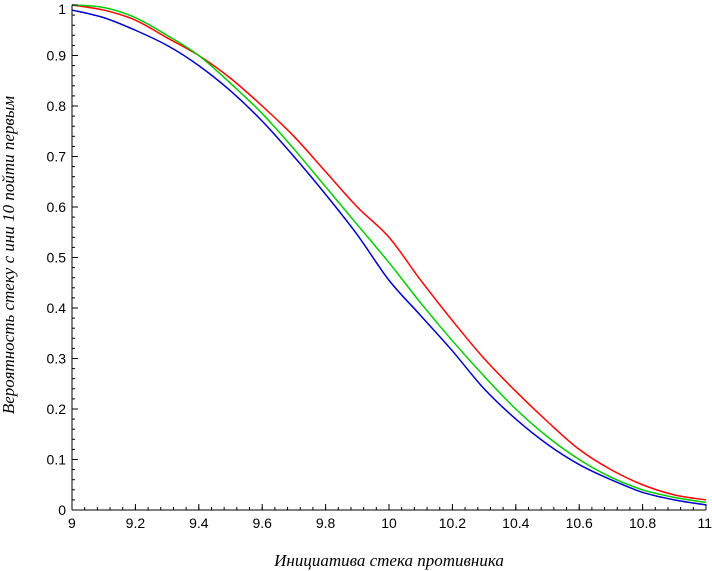  I want to click on x-axis-title: Инициатива стека противника, so click(388, 560).